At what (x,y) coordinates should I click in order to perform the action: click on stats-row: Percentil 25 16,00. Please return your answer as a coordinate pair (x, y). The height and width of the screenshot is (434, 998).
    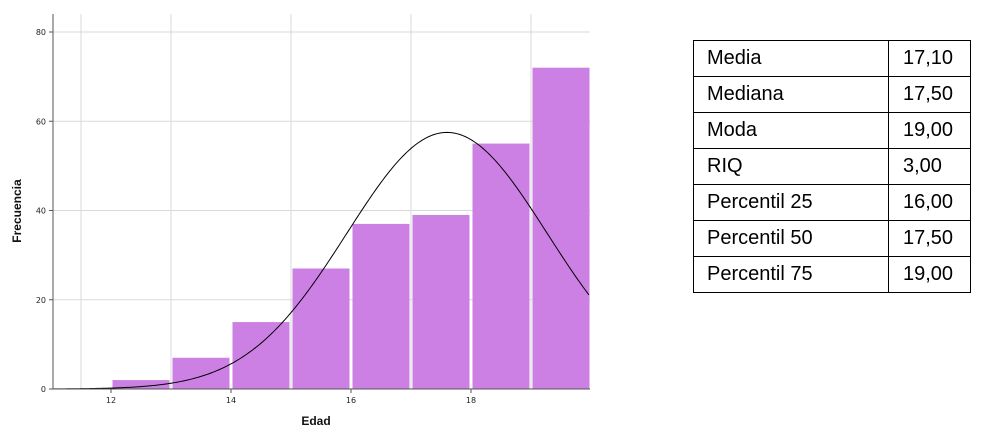
    Looking at the image, I should click on (832, 202).